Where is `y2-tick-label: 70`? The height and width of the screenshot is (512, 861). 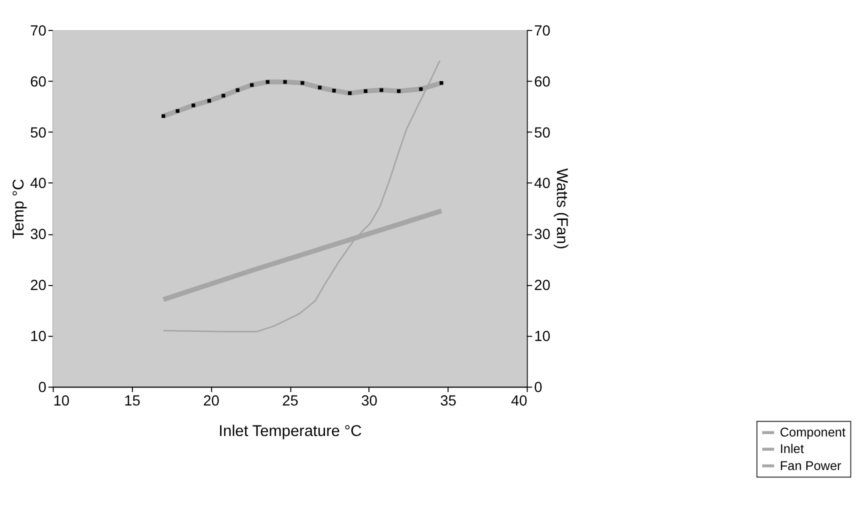
y2-tick-label: 70 is located at coordinates (542, 31).